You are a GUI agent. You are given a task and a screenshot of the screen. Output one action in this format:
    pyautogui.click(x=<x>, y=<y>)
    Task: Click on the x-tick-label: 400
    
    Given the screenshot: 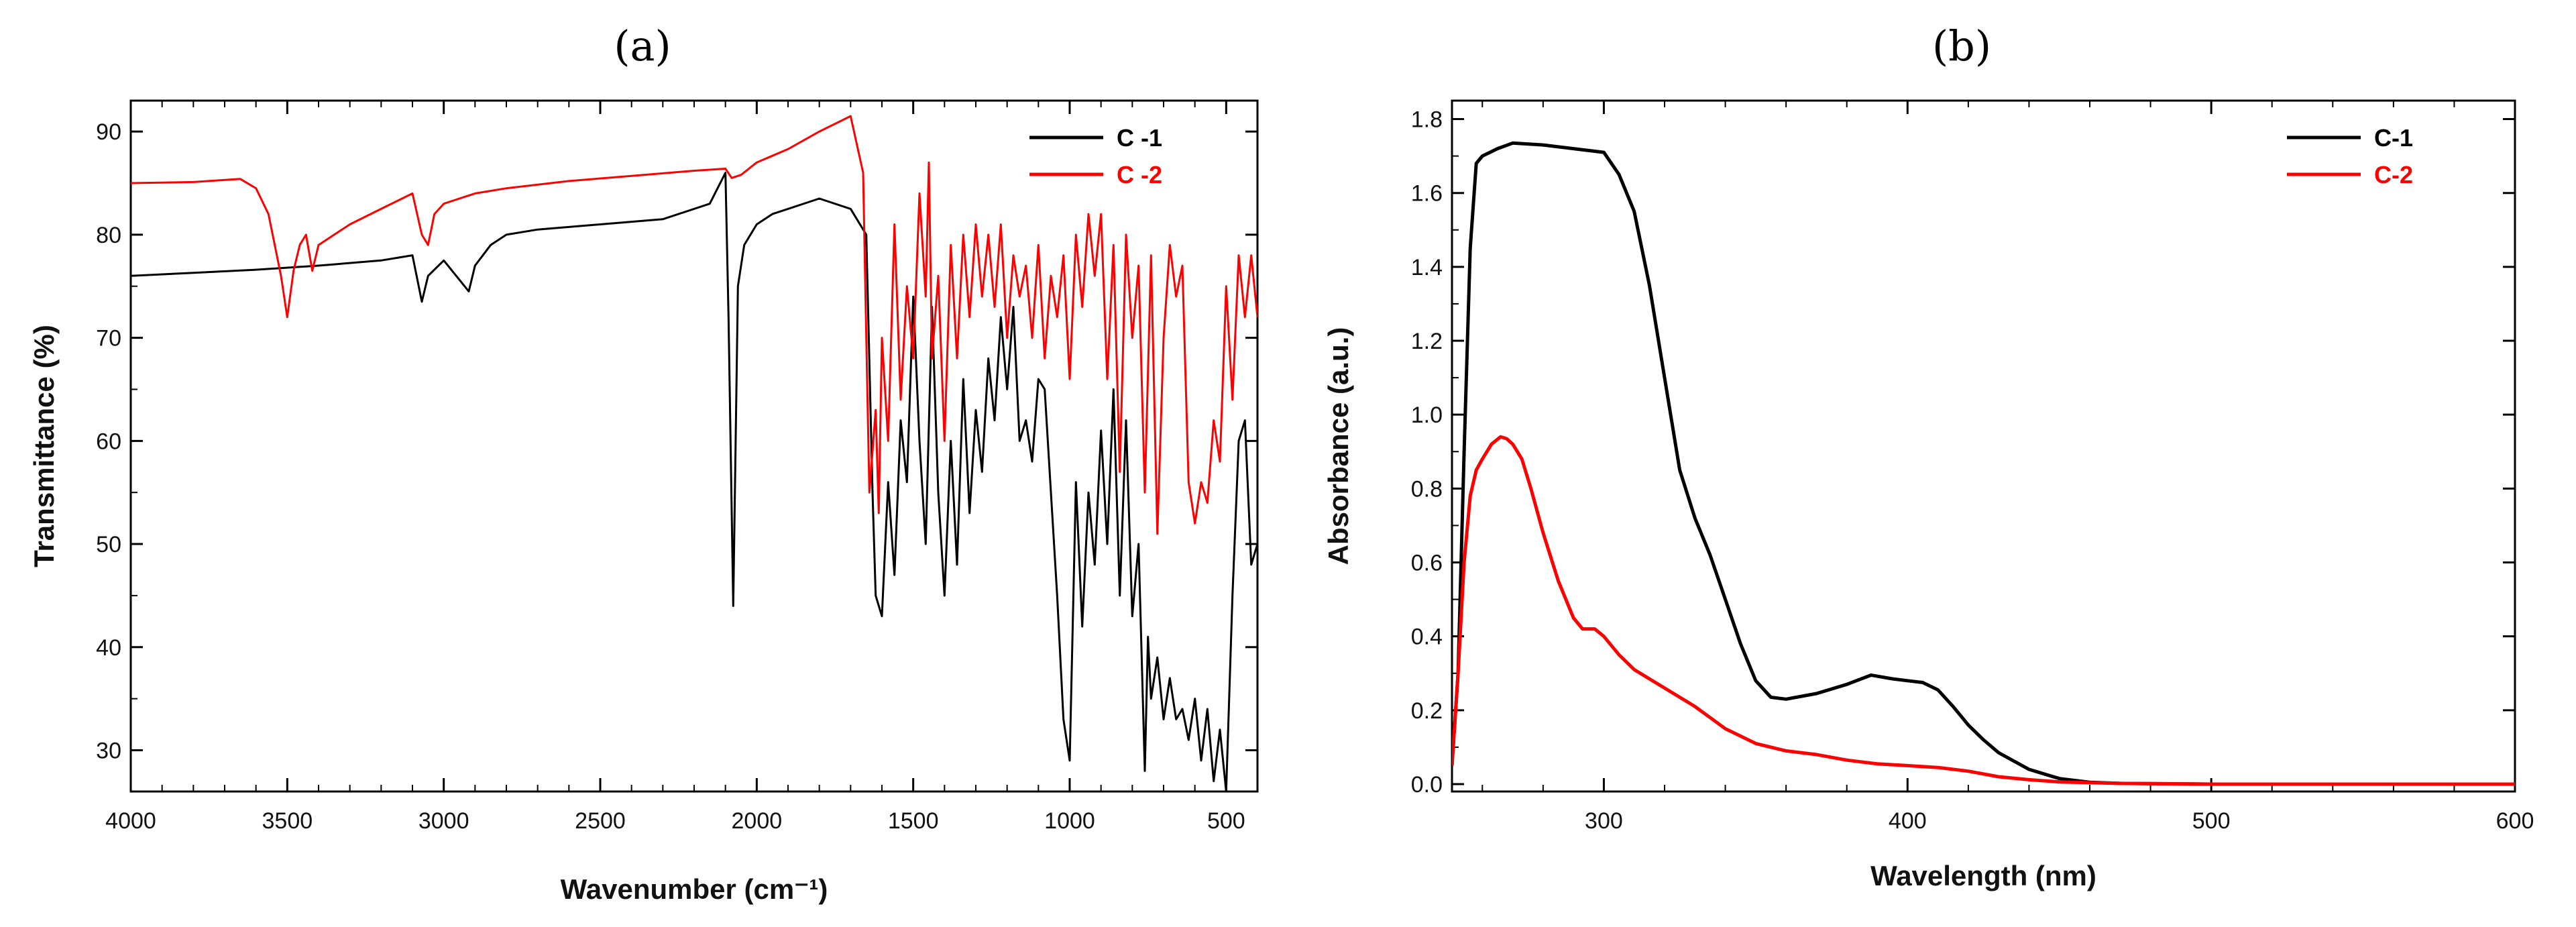 What is the action you would take?
    pyautogui.click(x=1908, y=821)
    